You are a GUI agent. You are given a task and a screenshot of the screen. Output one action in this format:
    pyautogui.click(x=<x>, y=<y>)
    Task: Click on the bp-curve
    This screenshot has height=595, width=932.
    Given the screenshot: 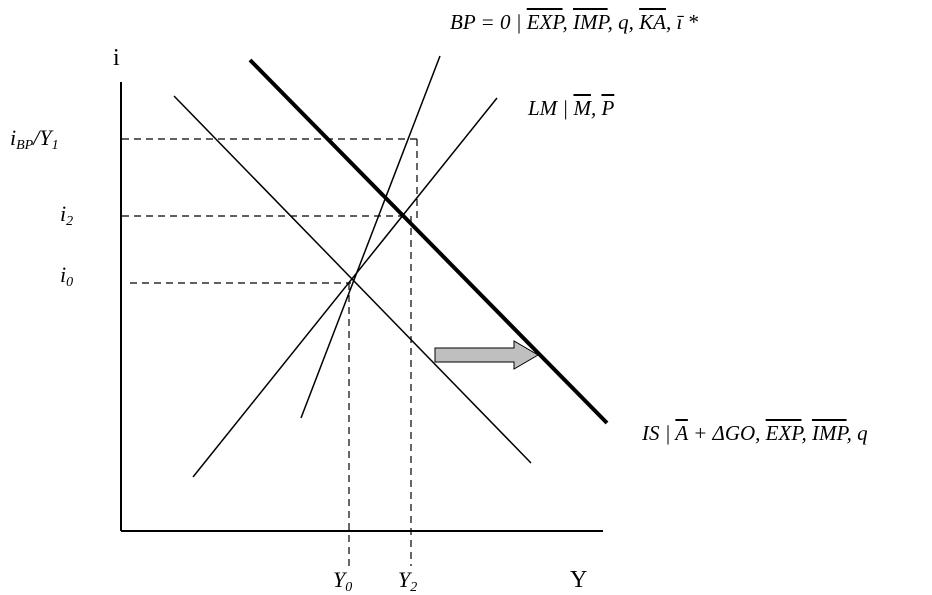 What is the action you would take?
    pyautogui.click(x=370, y=237)
    